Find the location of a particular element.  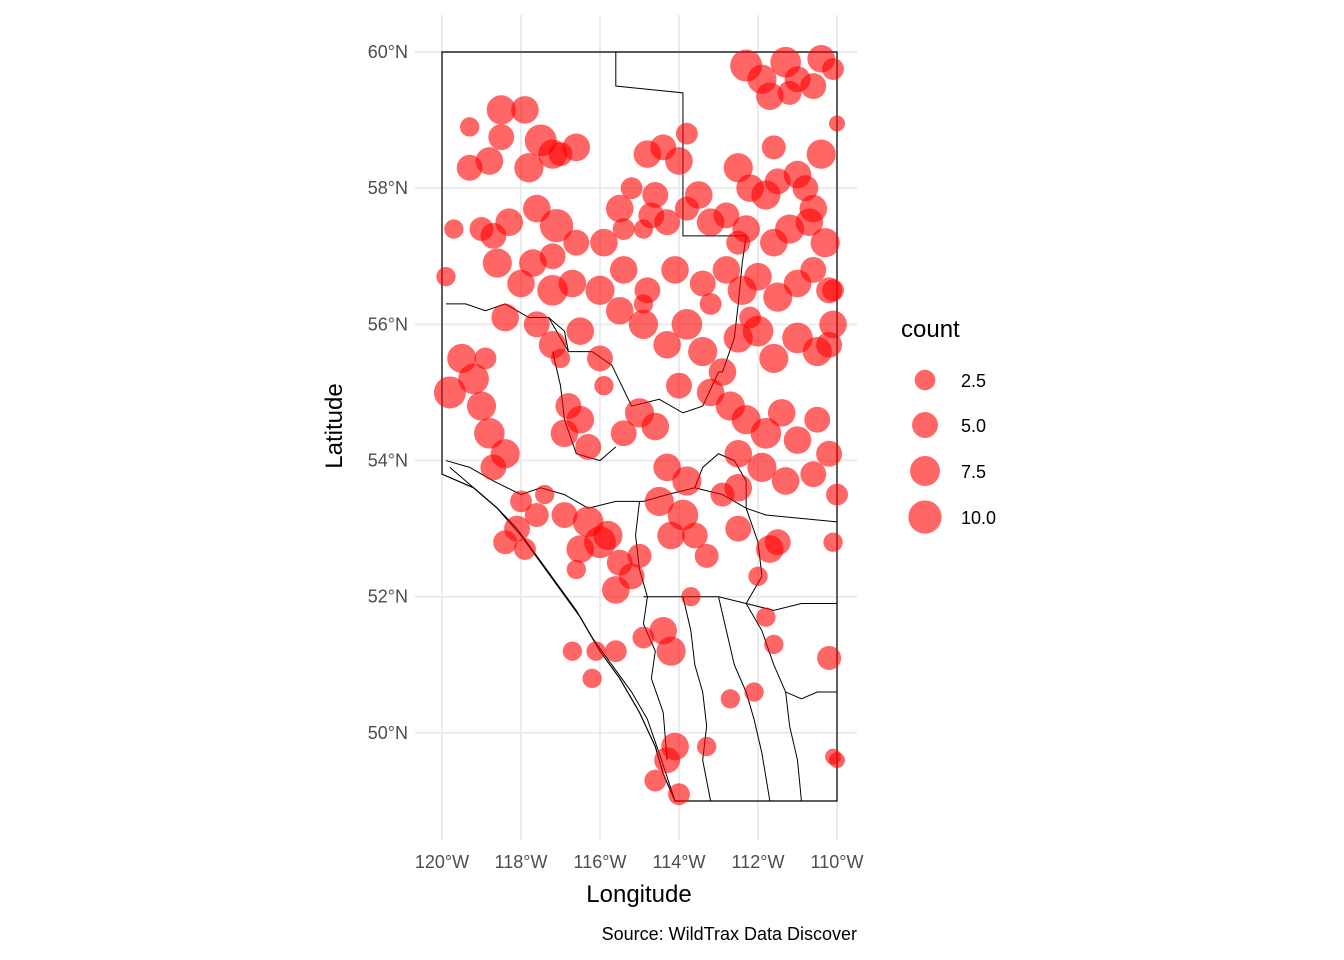

x-tick-label: 120°W is located at coordinates (442, 862).